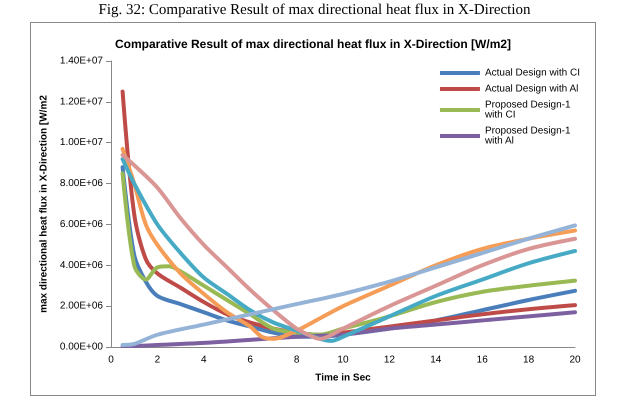 This screenshot has width=629, height=400. I want to click on caption: Fig. 32: Comparative Result of max directional heat flux in X-Direction, so click(315, 10).